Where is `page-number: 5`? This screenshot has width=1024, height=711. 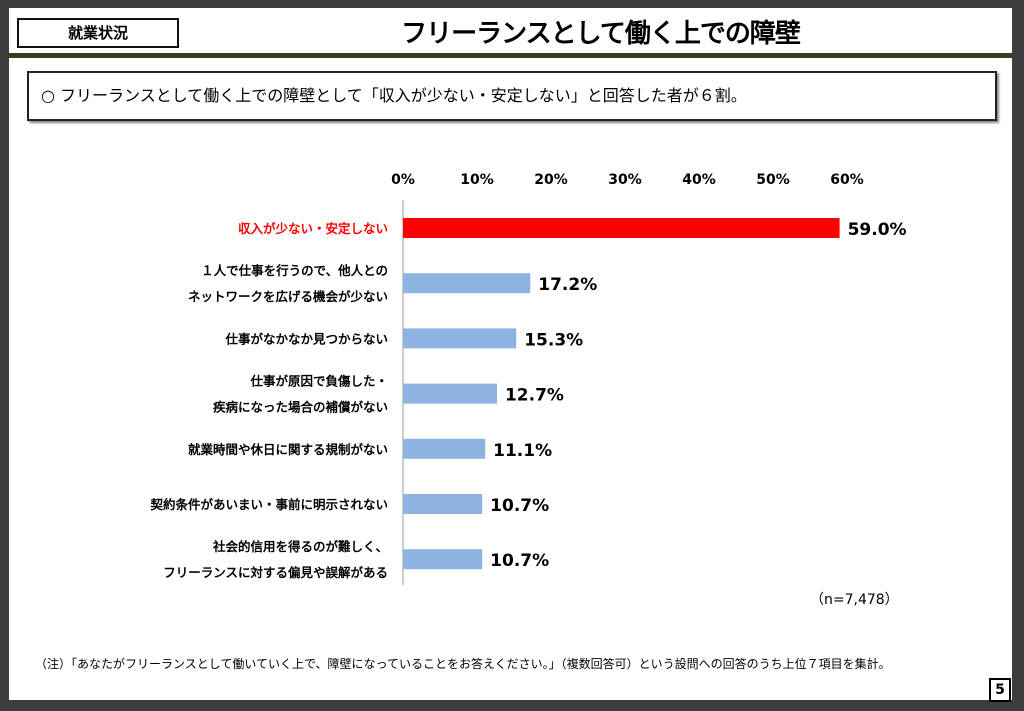 page-number: 5 is located at coordinates (1000, 690).